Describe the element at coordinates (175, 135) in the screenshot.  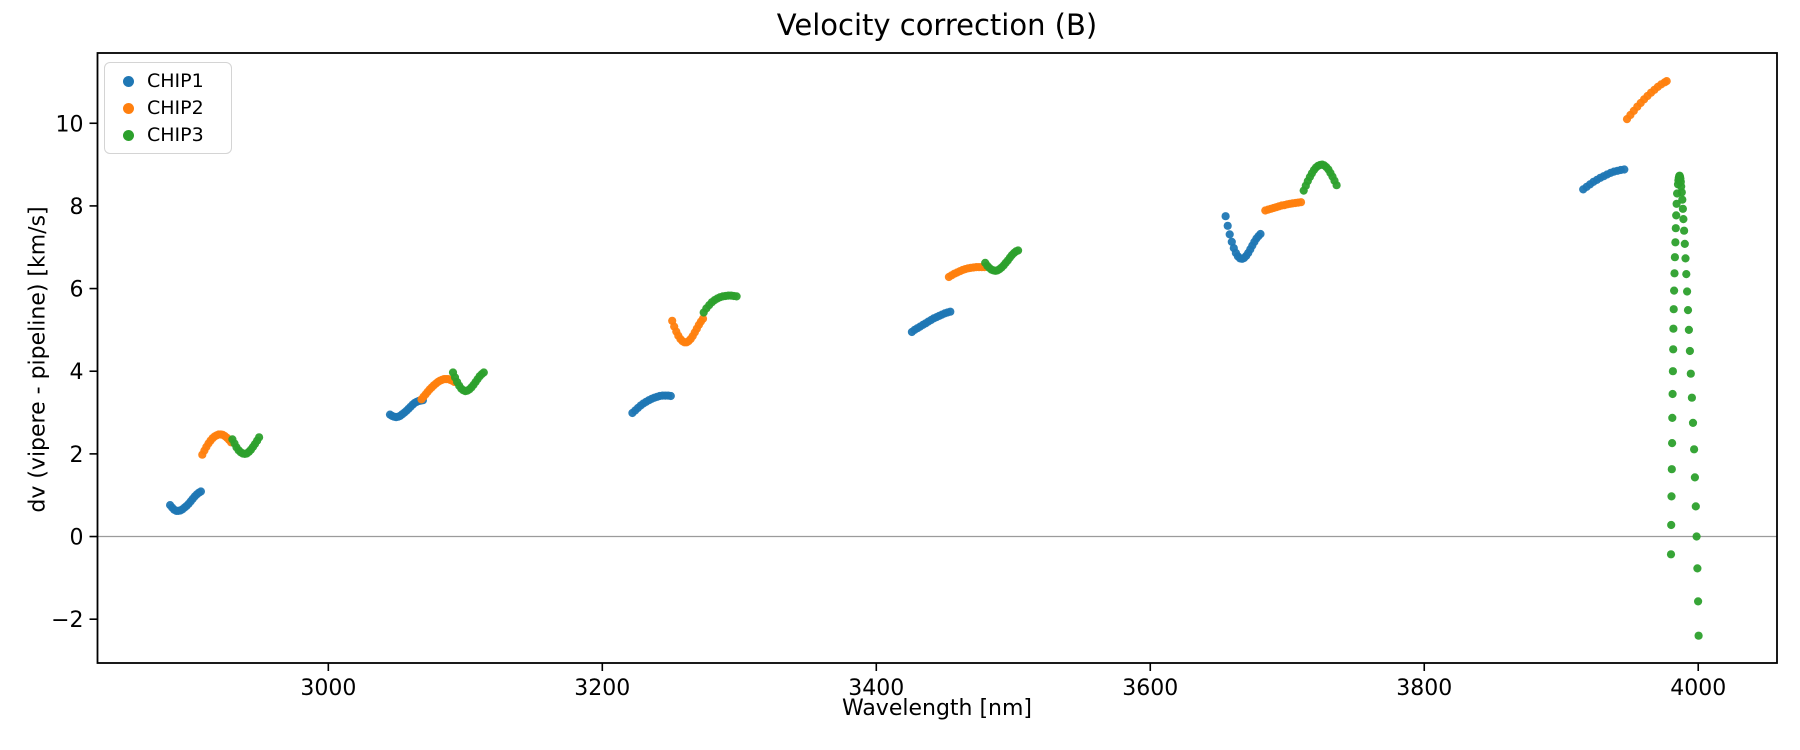
I see `legend-label: CHIP3` at that location.